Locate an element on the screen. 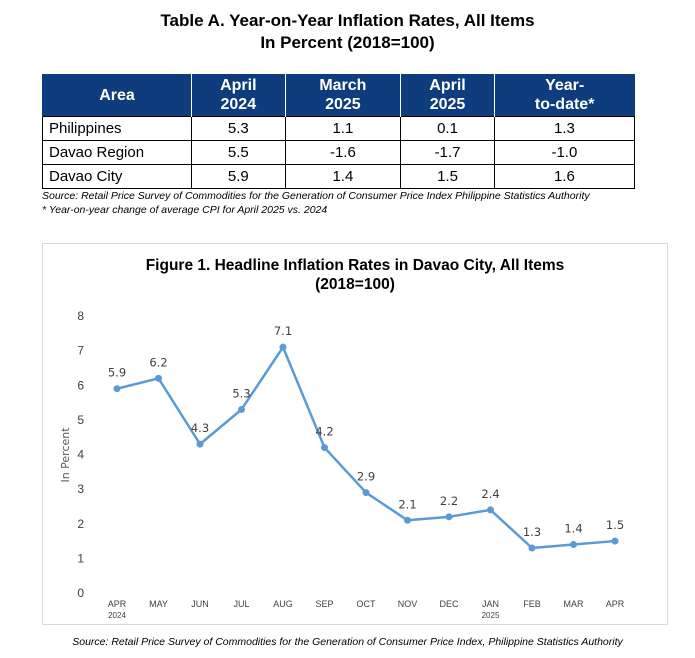  header-march-2025: March 2025 is located at coordinates (342, 95).